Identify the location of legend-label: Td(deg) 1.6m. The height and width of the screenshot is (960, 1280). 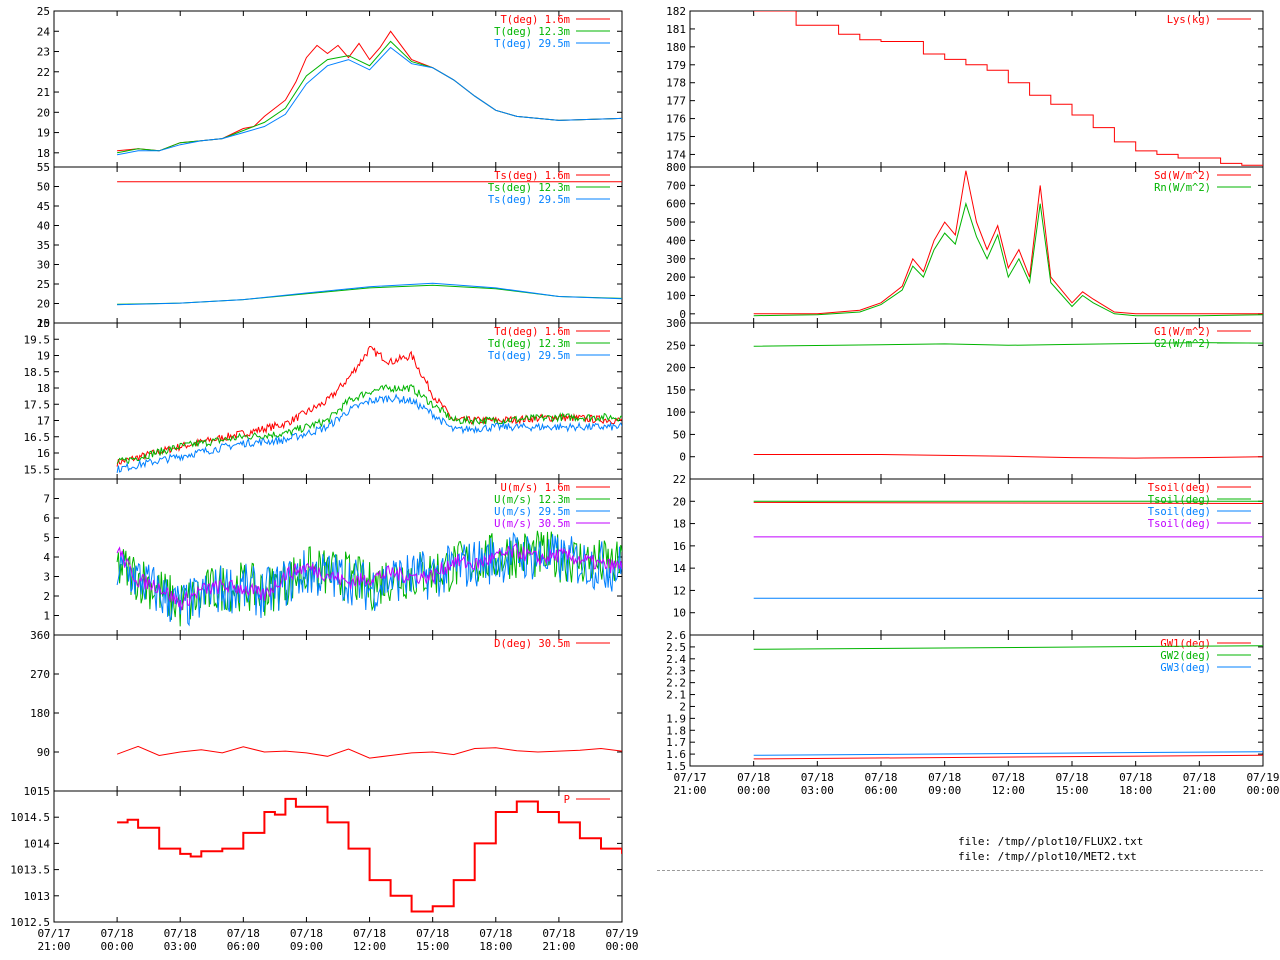
(532, 332).